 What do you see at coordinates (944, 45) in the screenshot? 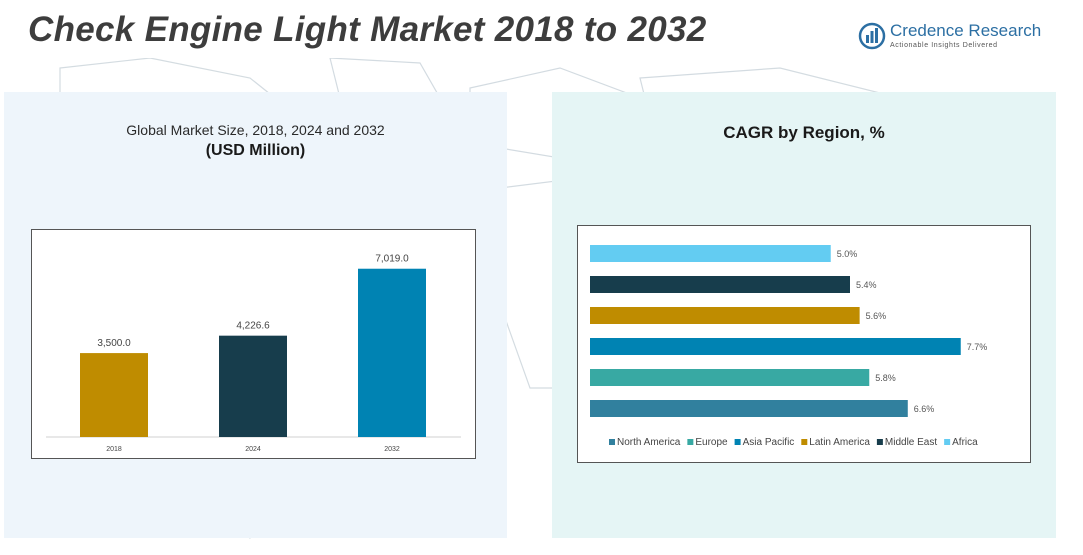
I see `brand-tagline: Actionable Insights Delivered` at bounding box center [944, 45].